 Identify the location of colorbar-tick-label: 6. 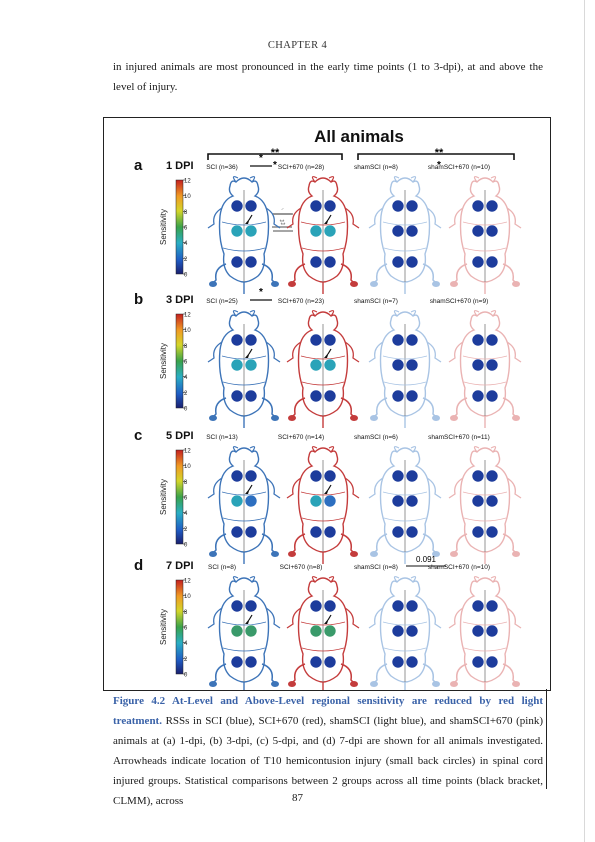
(186, 229).